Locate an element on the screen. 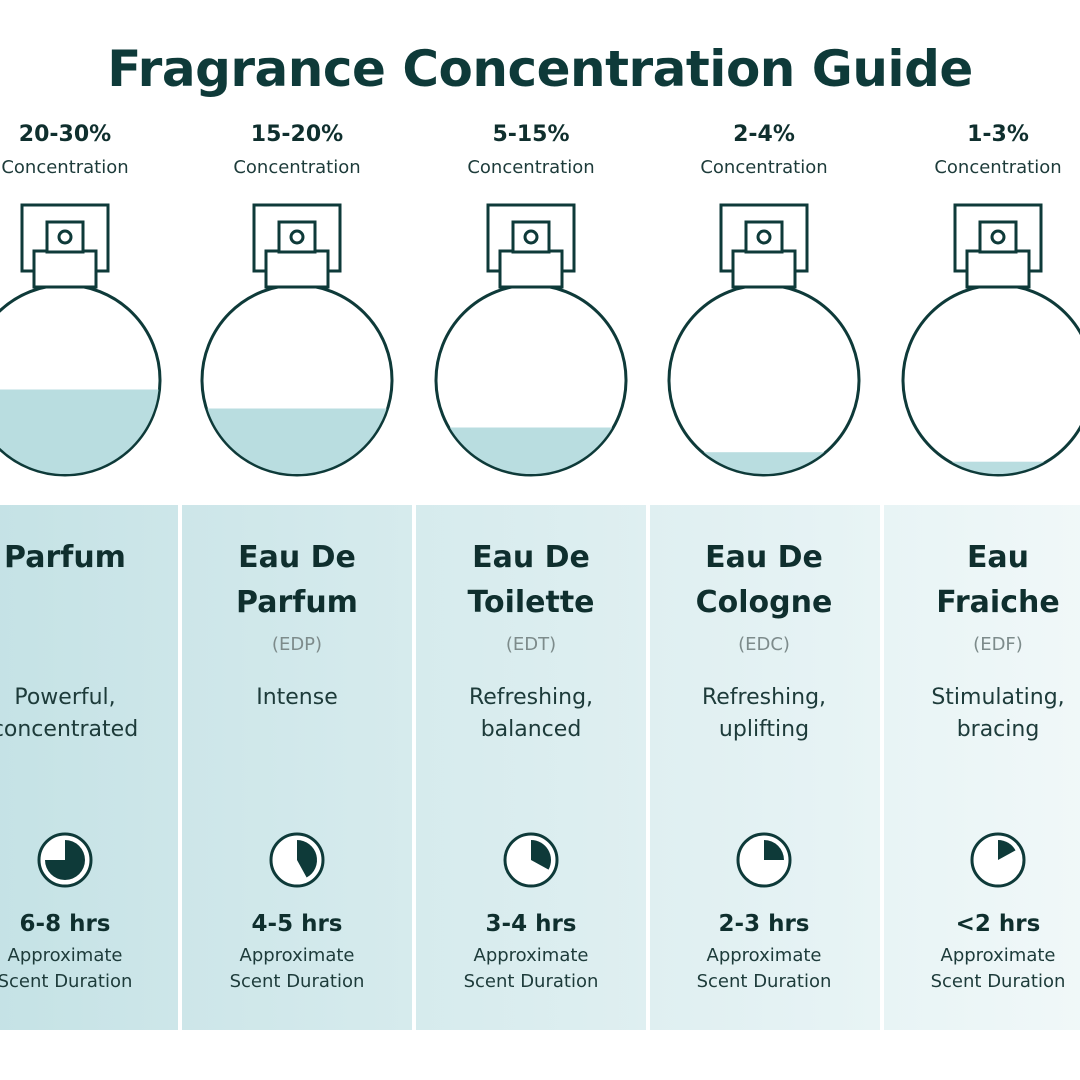 This screenshot has width=1080, height=1080. description-line: bracing is located at coordinates (998, 729).